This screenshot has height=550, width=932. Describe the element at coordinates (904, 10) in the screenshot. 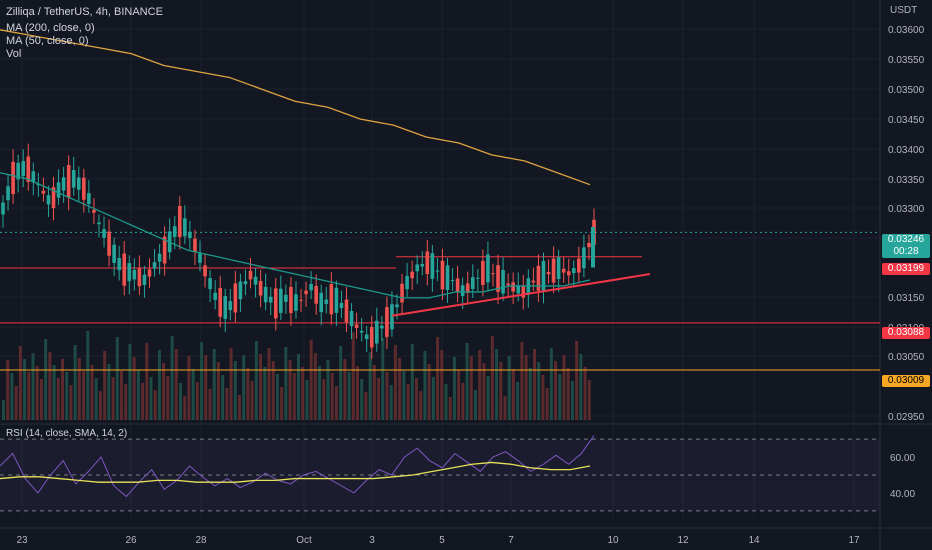

I see `currency-label: USDT` at that location.